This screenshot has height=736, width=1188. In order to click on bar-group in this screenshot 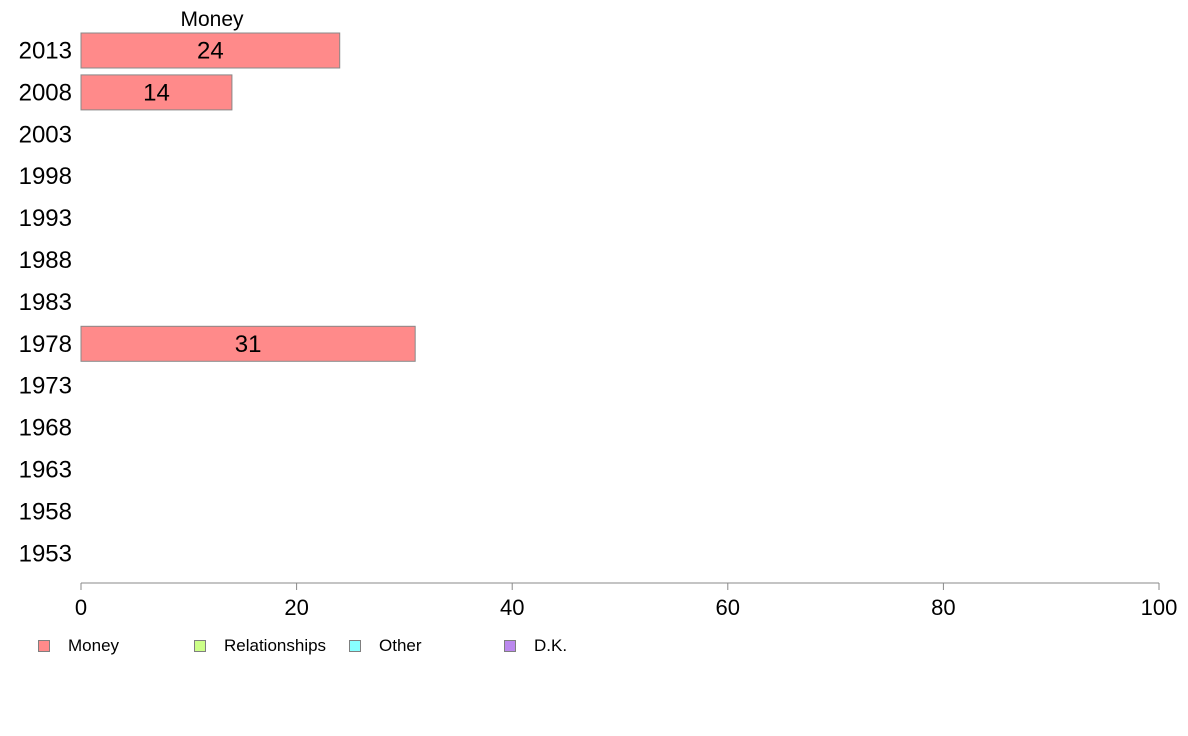, I will do `click(248, 197)`.